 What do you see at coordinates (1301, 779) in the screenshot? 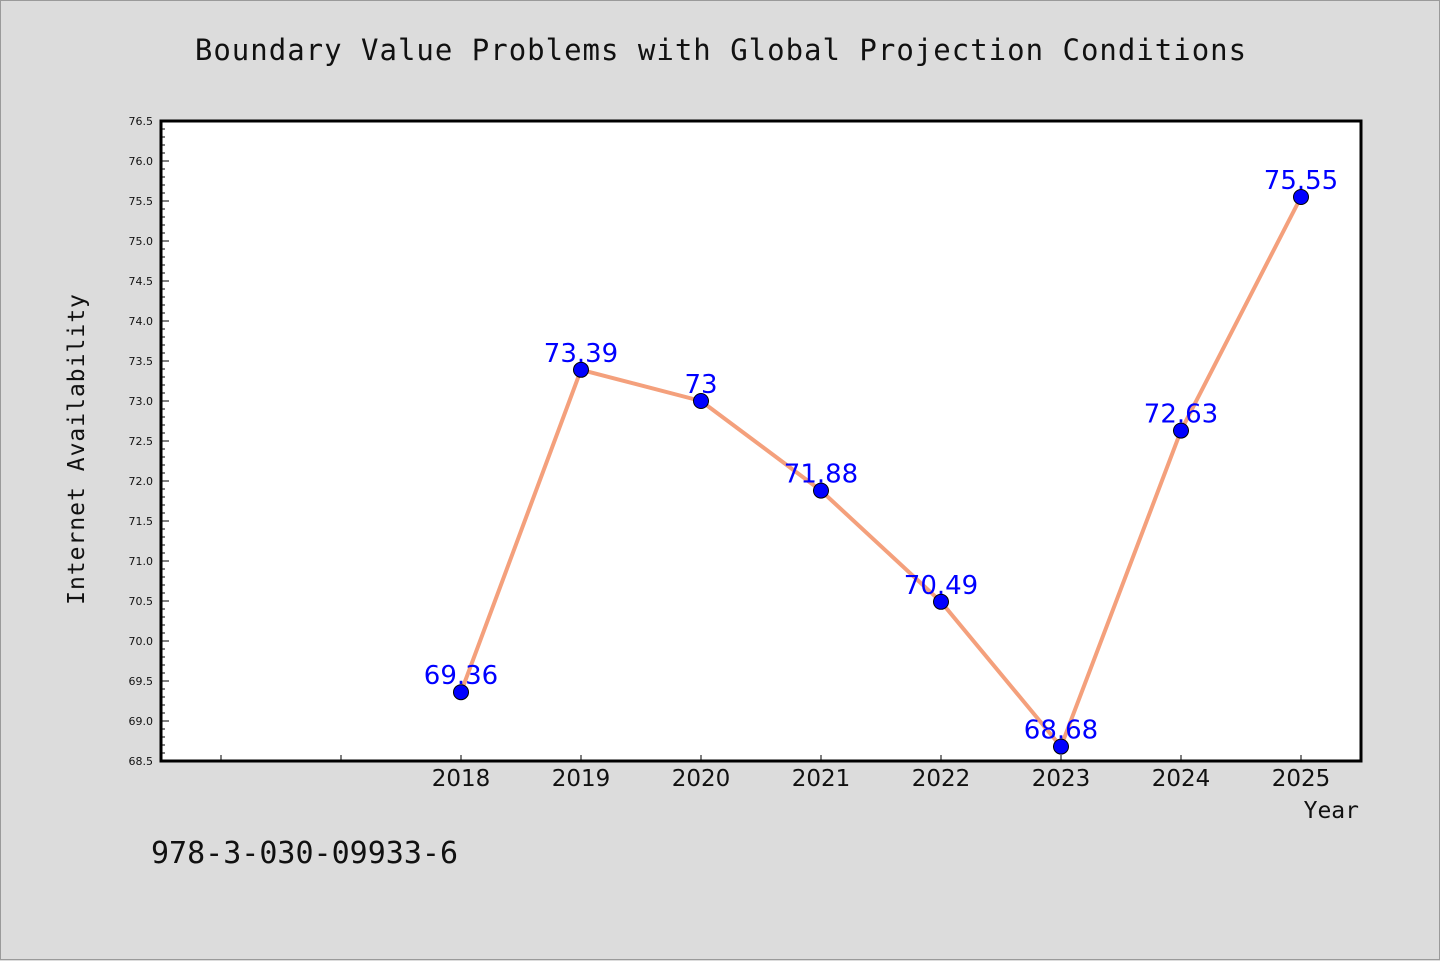
I see `x-tick-label: 2025` at bounding box center [1301, 779].